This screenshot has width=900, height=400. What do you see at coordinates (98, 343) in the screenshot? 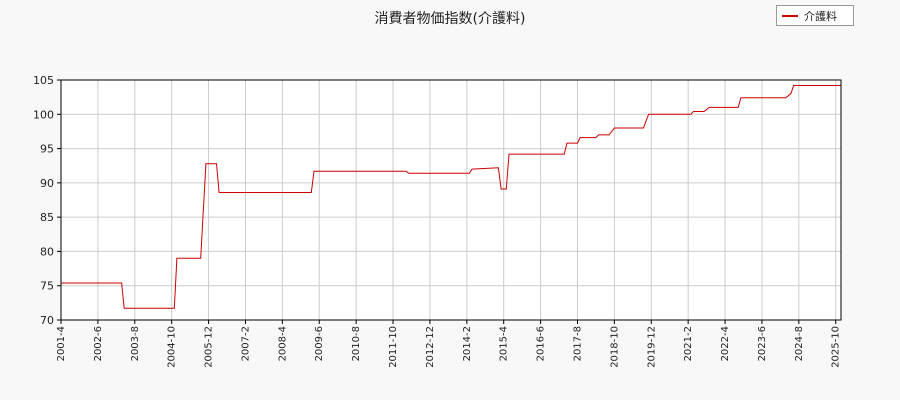
I see `x-tick-label: 2002-6` at bounding box center [98, 343].